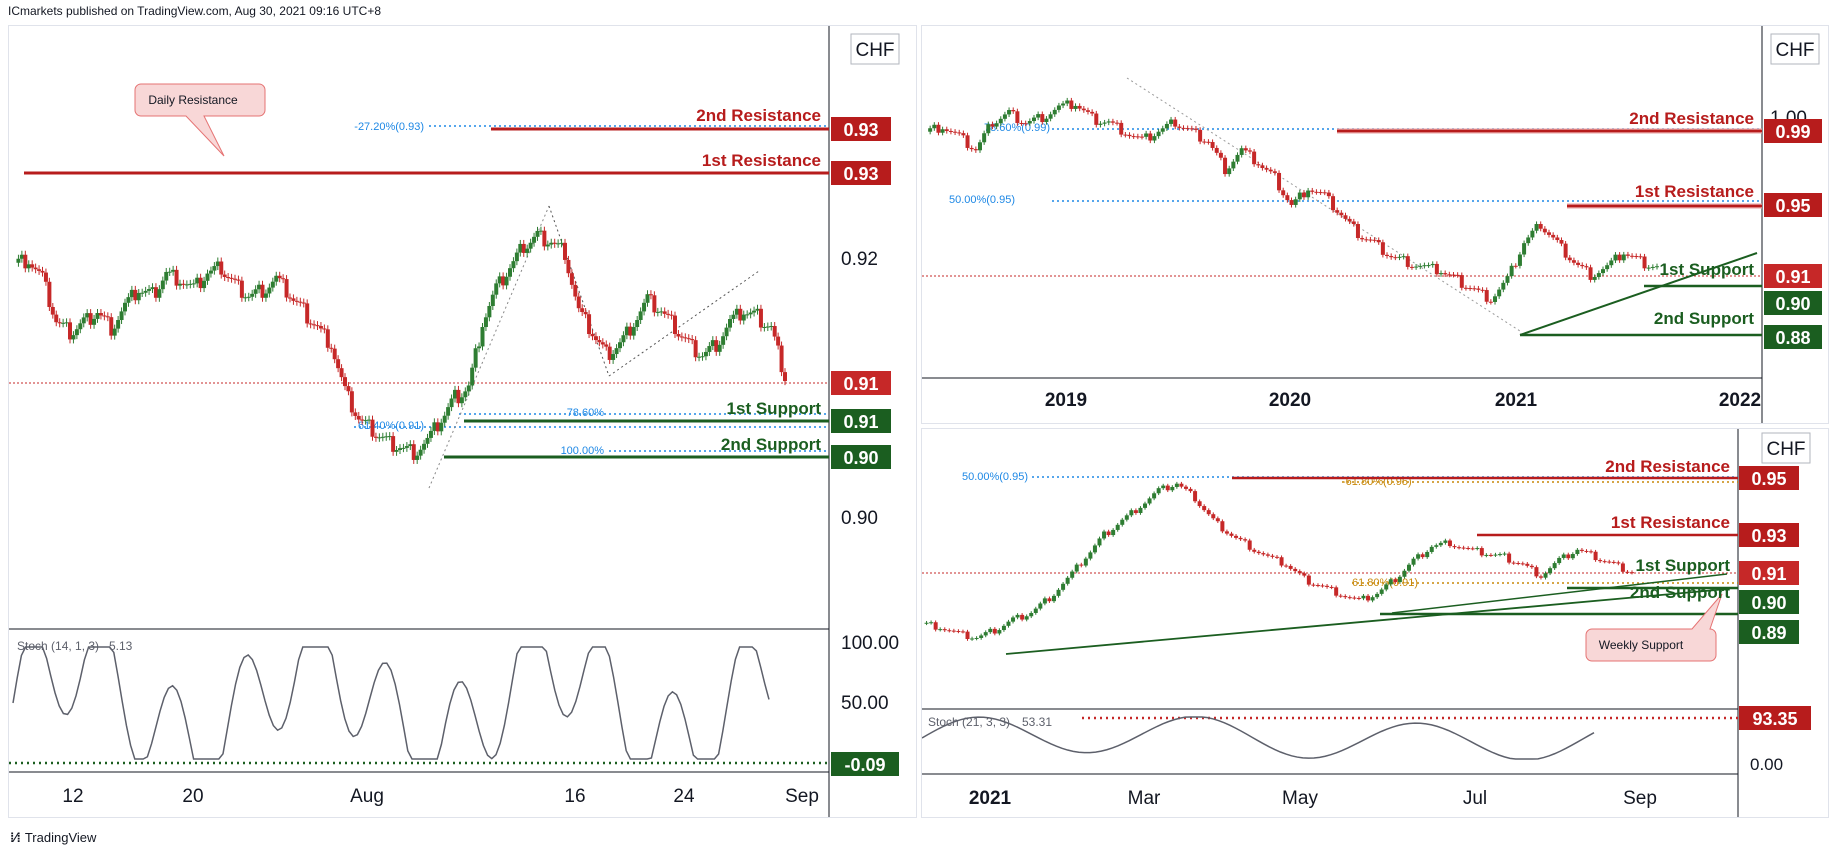 The width and height of the screenshot is (1837, 856). What do you see at coordinates (1786, 448) in the screenshot?
I see `currency-box` at bounding box center [1786, 448].